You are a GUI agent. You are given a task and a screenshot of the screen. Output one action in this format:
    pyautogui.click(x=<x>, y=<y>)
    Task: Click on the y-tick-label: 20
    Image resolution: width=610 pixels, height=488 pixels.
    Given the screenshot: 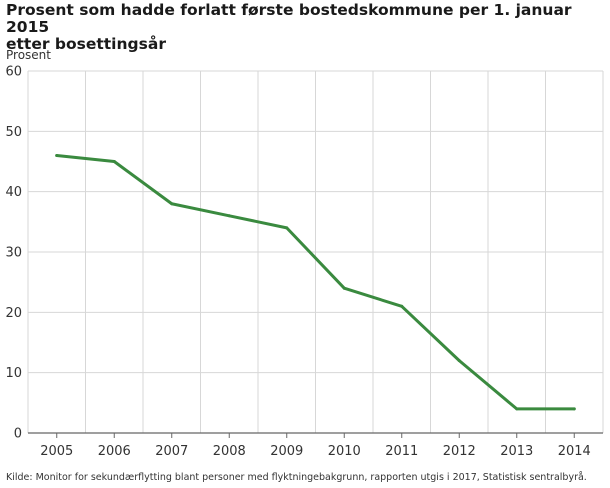 What is the action you would take?
    pyautogui.click(x=13, y=313)
    